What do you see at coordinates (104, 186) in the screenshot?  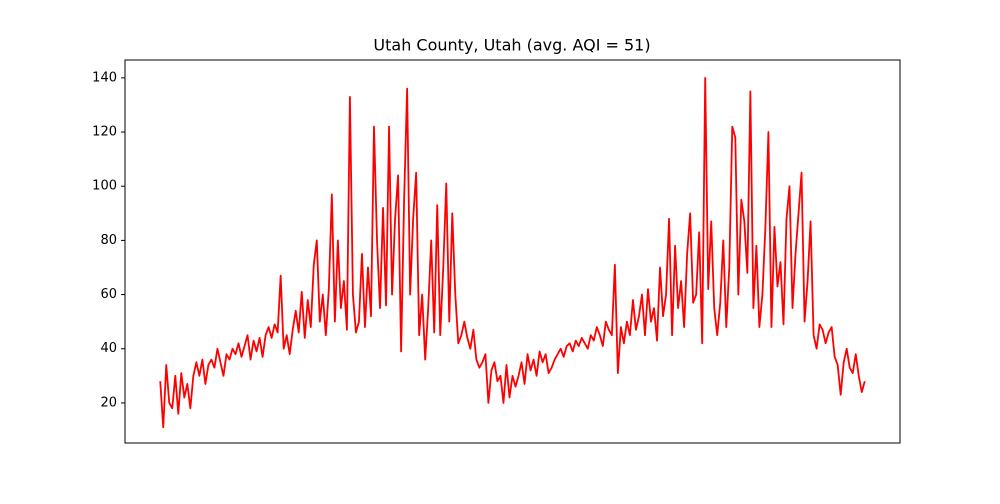 I see `y-tick-label: 100` at bounding box center [104, 186].